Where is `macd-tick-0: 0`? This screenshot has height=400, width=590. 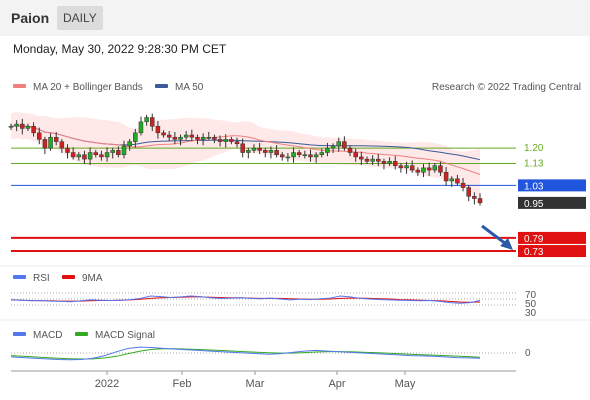 macd-tick-0: 0 is located at coordinates (528, 353).